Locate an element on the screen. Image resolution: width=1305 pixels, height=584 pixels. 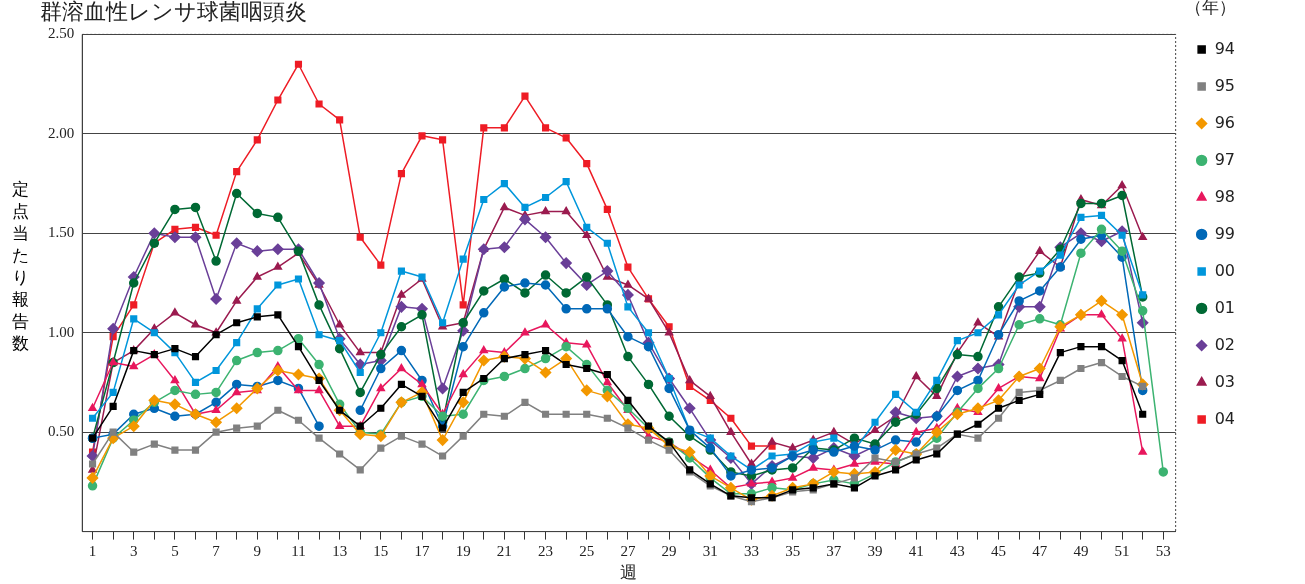
x-tick-label: 45 is located at coordinates (999, 550).